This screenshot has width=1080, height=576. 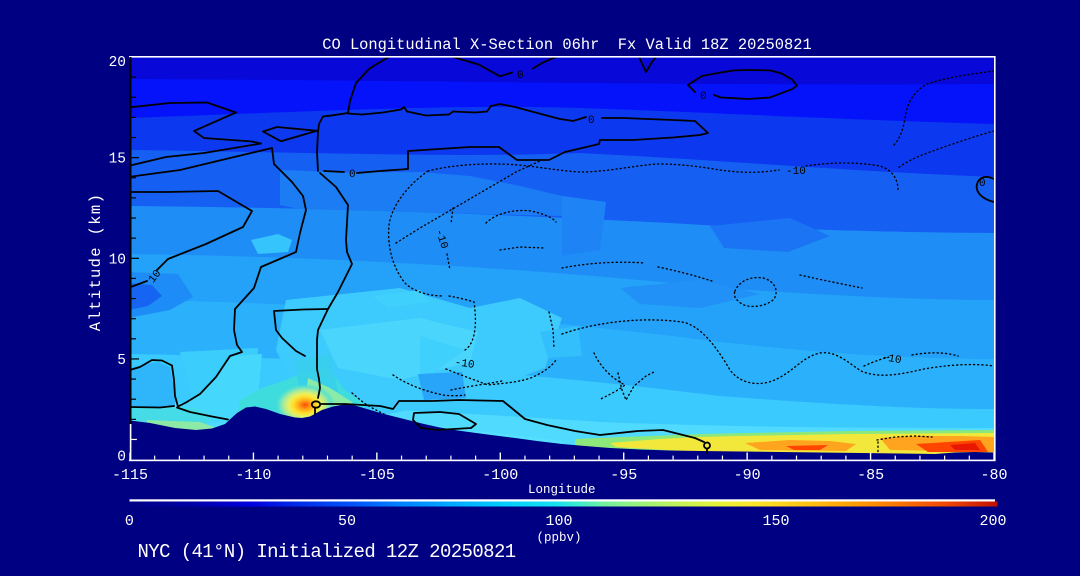 I want to click on svg-text: 20, so click(x=117, y=63).